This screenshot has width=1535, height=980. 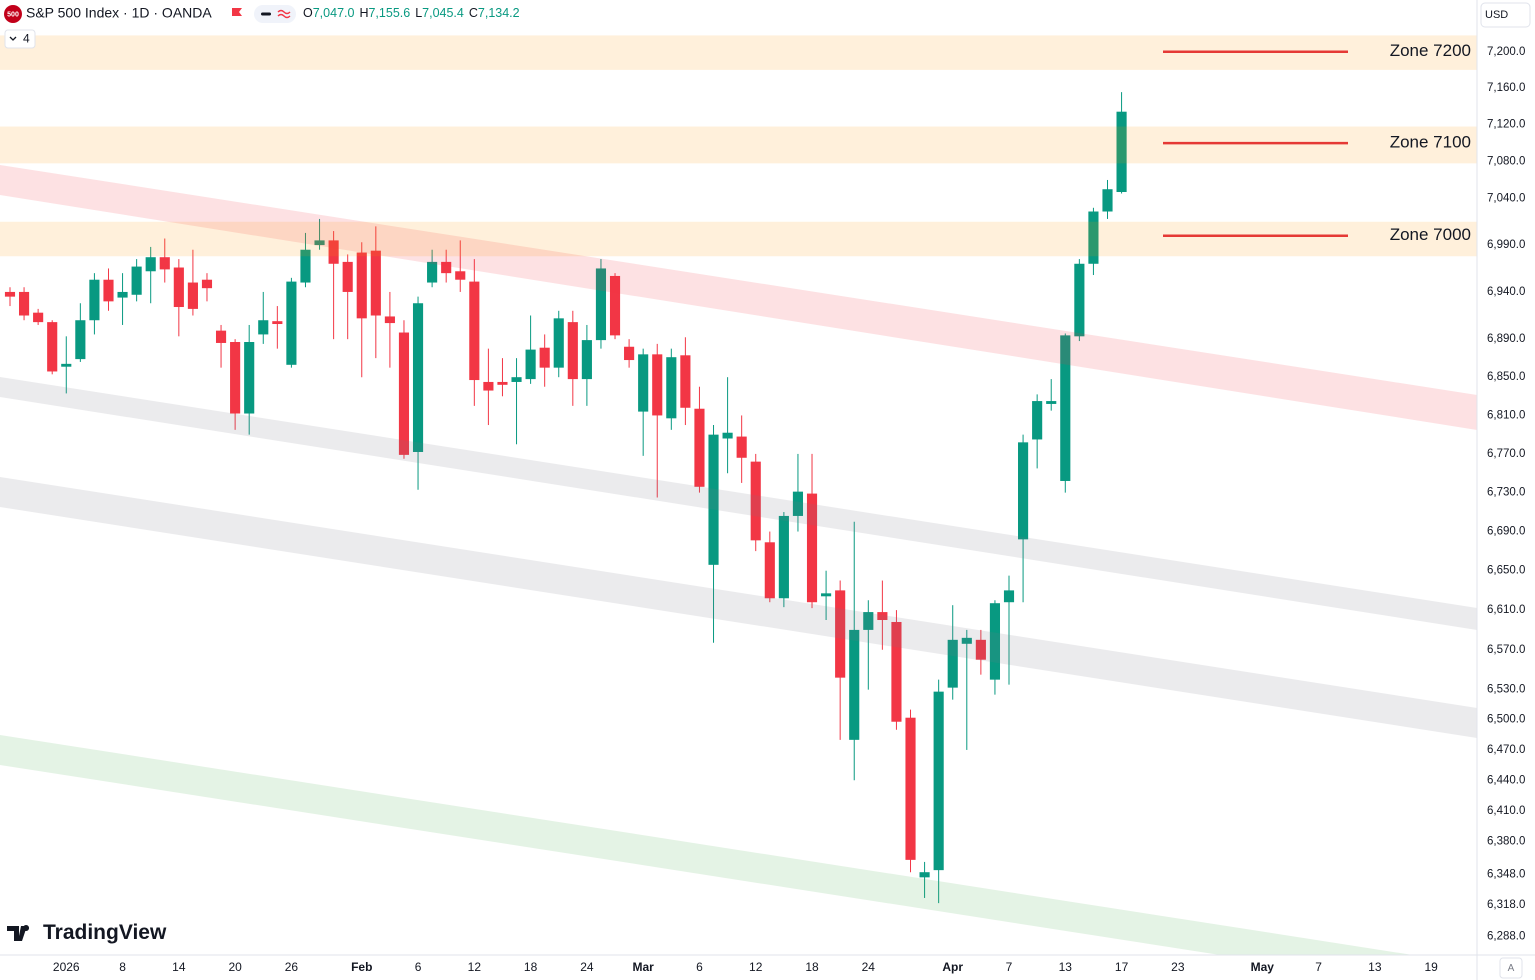 What do you see at coordinates (1506, 454) in the screenshot?
I see `y-tick-label: 6,770.0` at bounding box center [1506, 454].